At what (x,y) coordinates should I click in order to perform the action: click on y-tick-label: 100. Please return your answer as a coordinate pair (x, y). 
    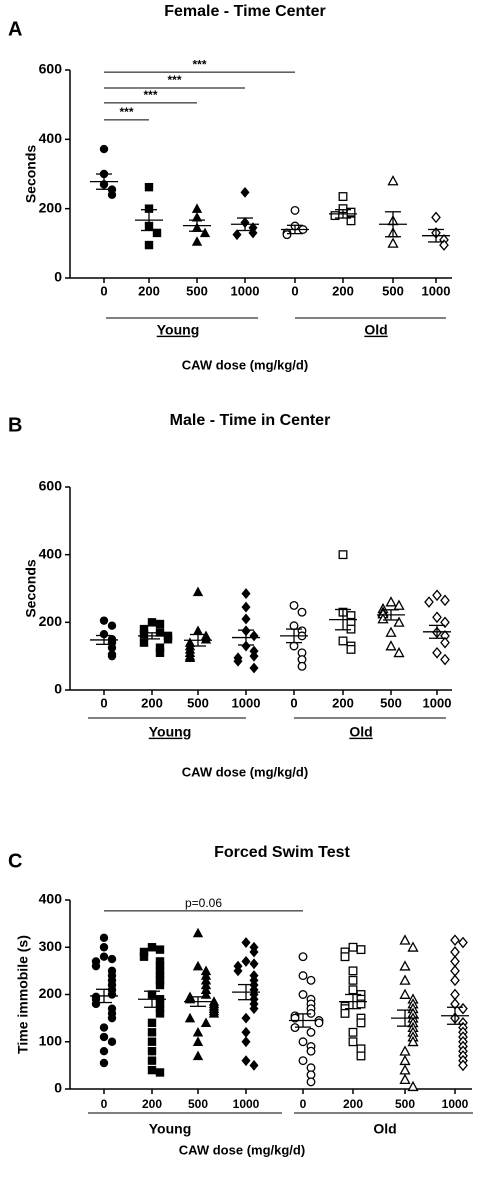
    Looking at the image, I should click on (51, 1040).